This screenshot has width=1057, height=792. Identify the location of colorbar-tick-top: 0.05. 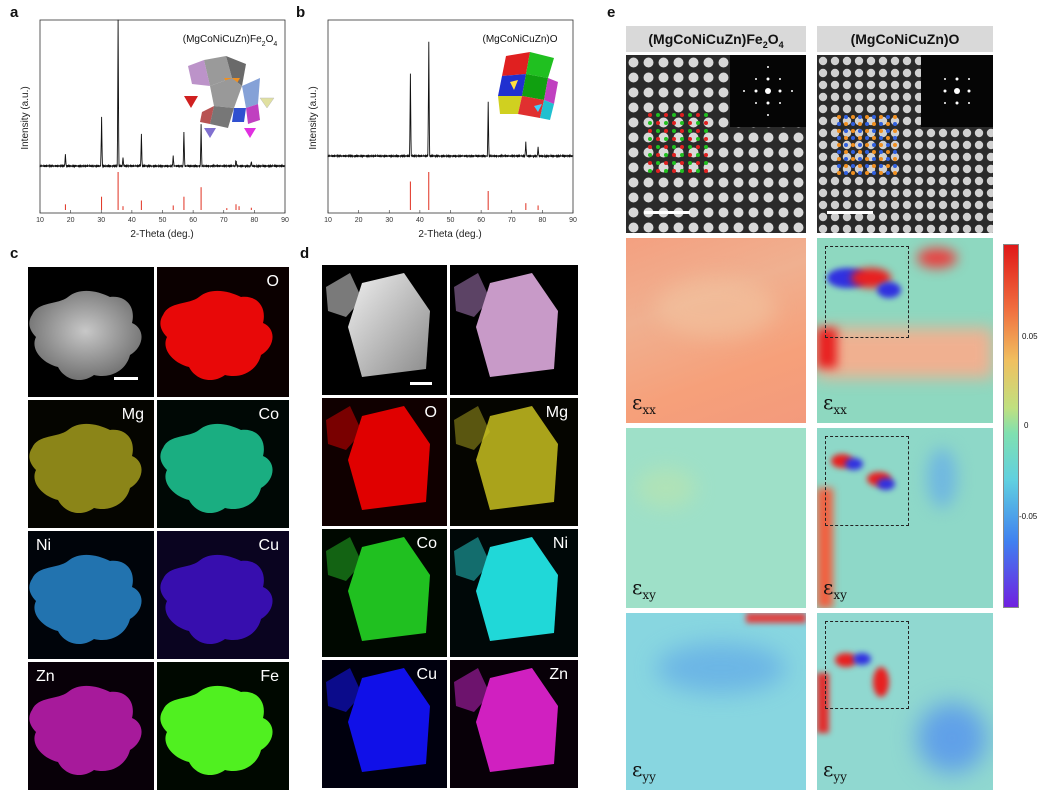
(1030, 336).